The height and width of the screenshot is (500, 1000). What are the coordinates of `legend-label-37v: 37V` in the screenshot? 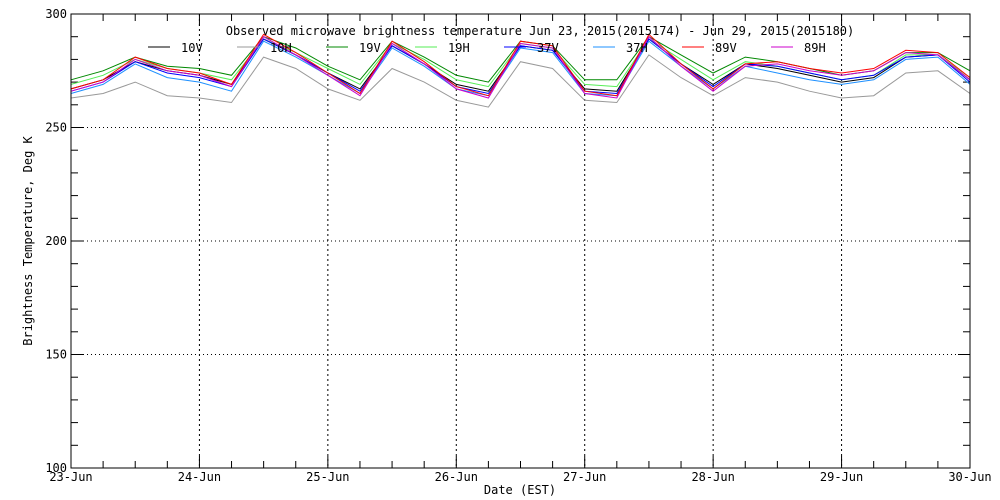 It's located at (548, 48).